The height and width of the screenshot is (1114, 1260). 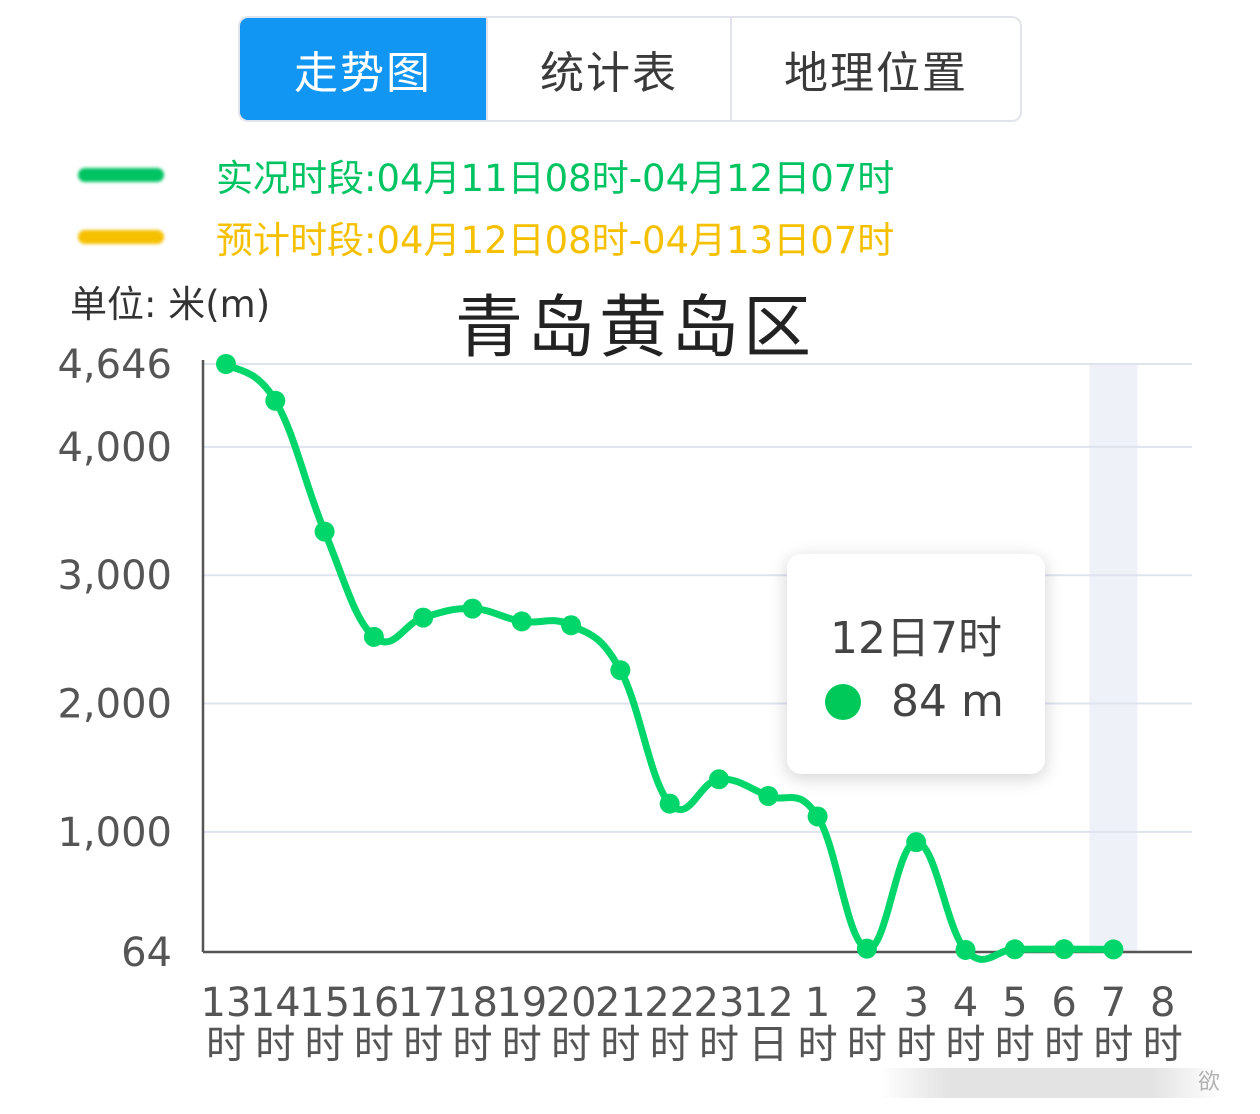 I want to click on highlight-band, so click(x=1113, y=658).